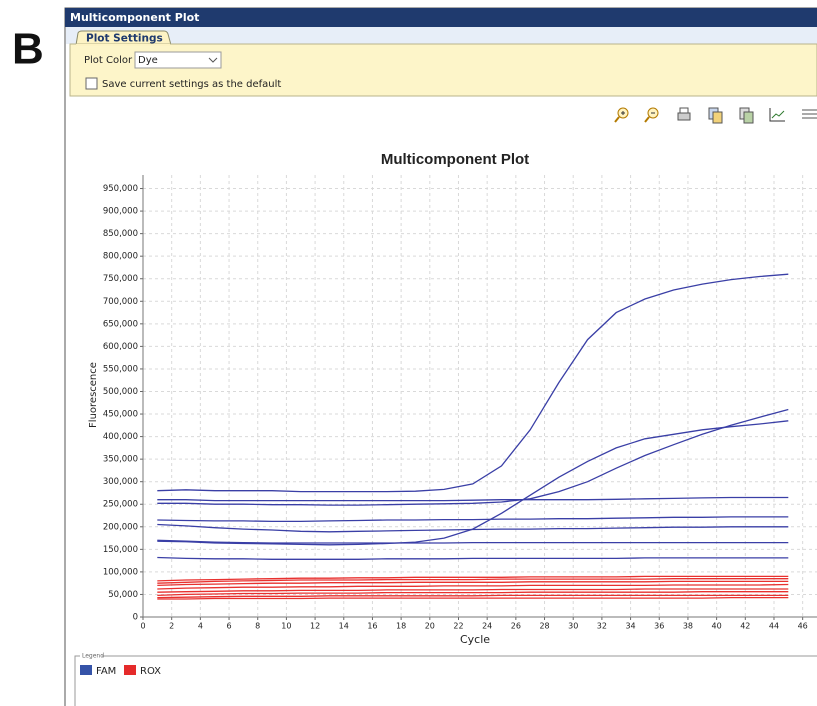 The height and width of the screenshot is (706, 817). I want to click on x-tick-label: 20, so click(430, 626).